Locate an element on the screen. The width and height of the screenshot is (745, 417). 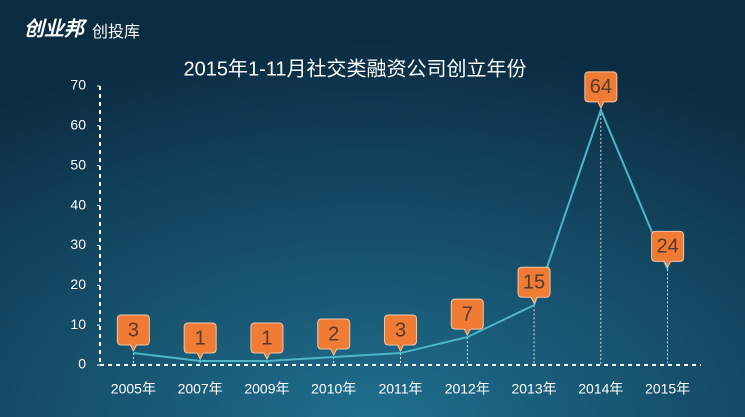
y-tick-label: 30 is located at coordinates (78, 244).